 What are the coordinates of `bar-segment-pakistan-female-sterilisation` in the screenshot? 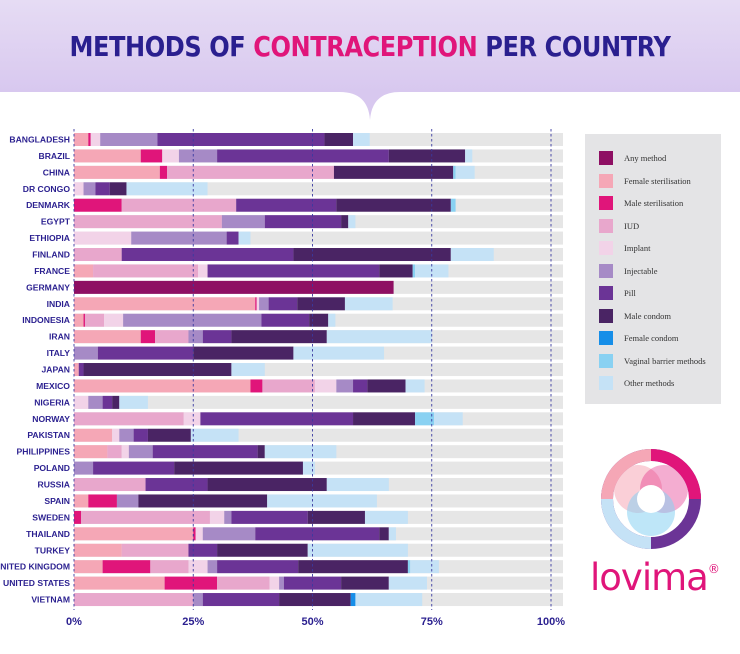 It's located at (93, 435).